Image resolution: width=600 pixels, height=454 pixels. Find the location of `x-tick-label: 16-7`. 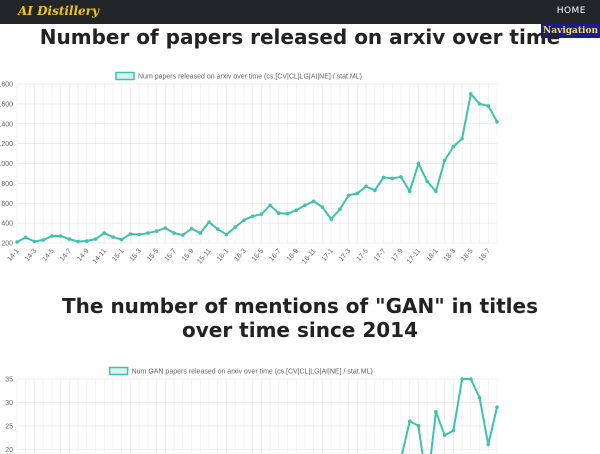

x-tick-label: 16-7 is located at coordinates (275, 255).